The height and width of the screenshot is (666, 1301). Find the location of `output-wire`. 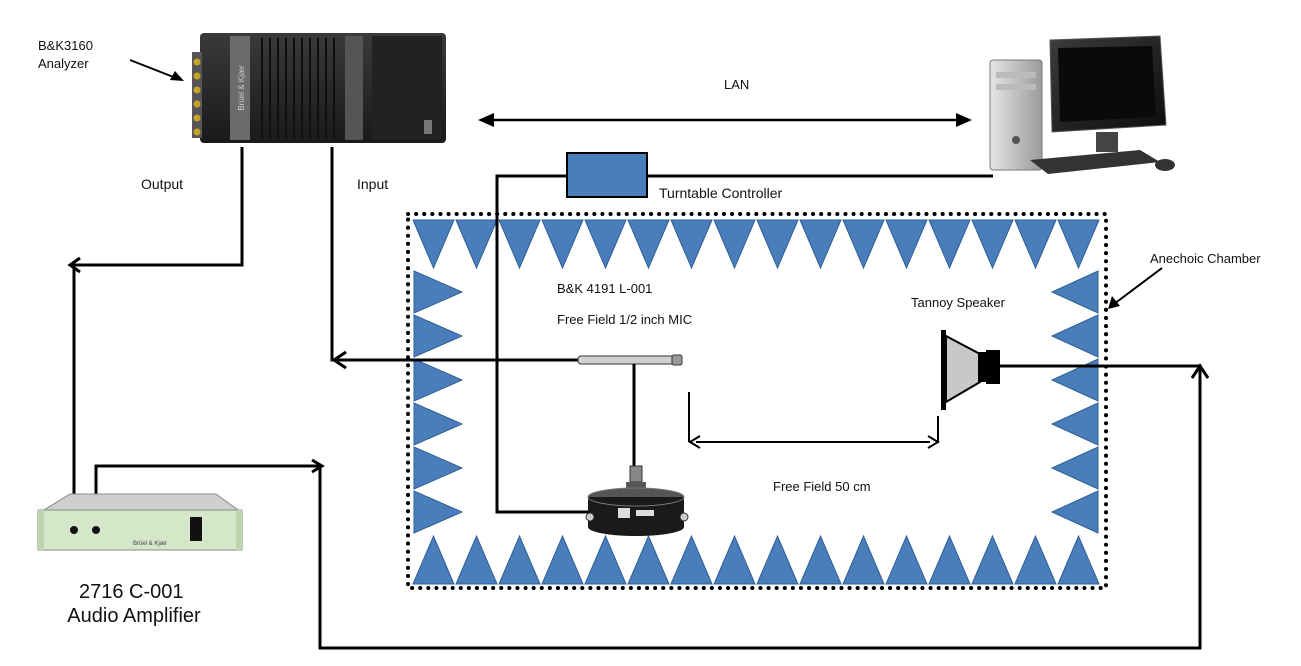

output-wire is located at coordinates (158, 328).